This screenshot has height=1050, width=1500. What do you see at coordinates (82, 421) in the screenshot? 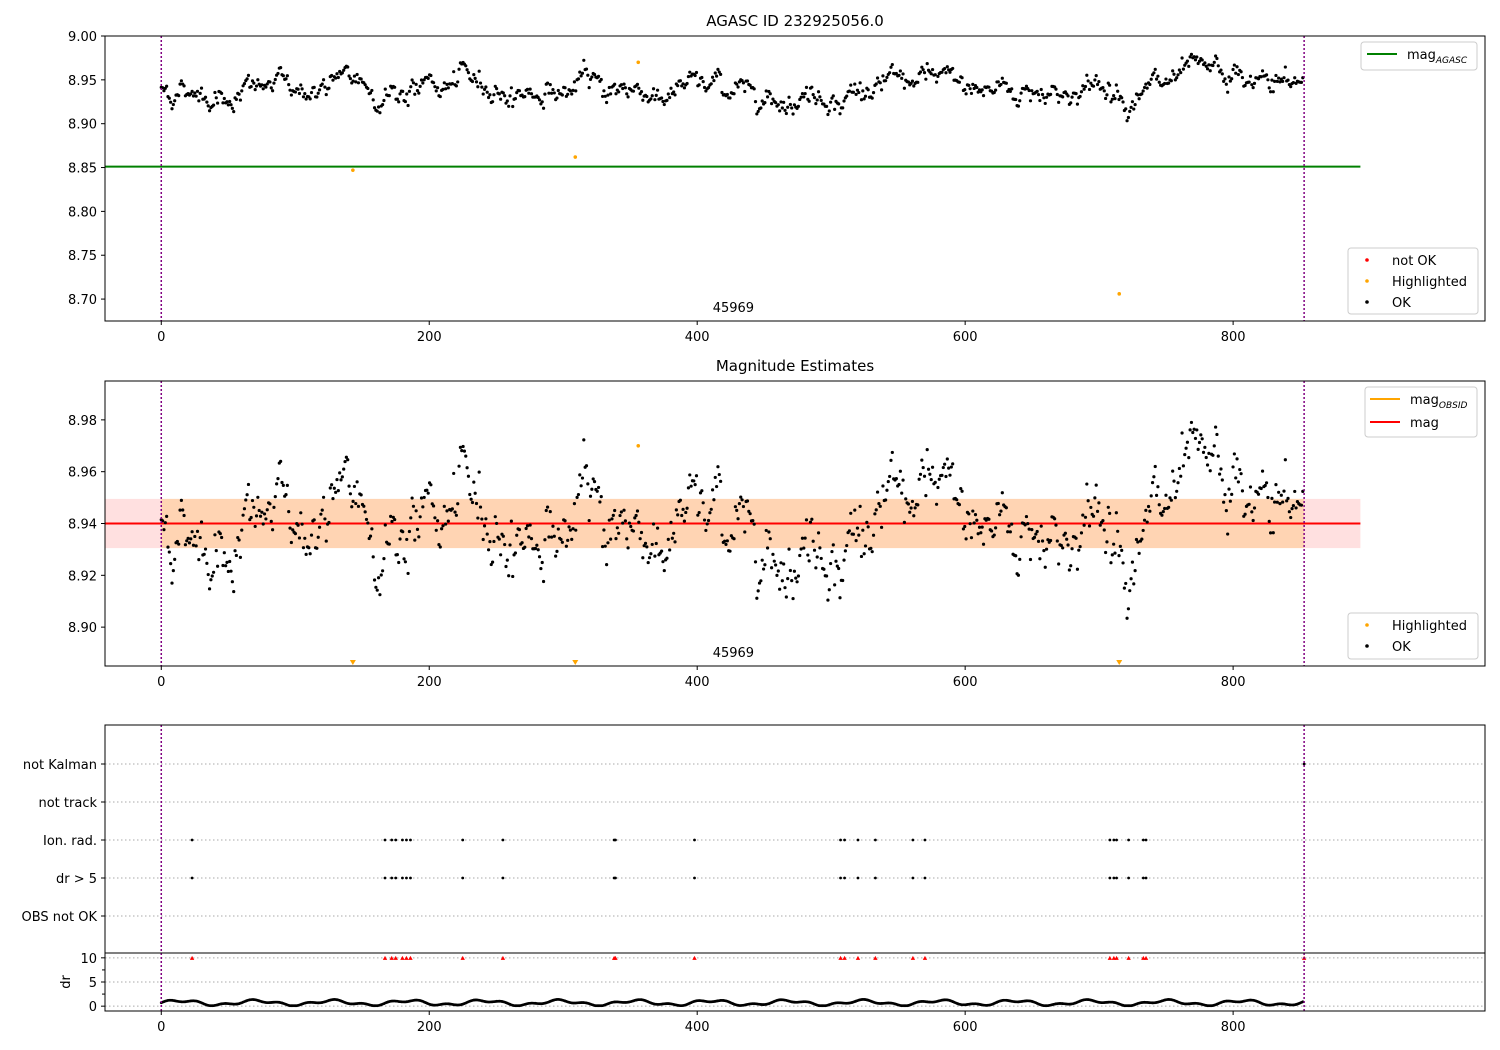
I see `estimates-y-tick-label: 8.98` at bounding box center [82, 421].